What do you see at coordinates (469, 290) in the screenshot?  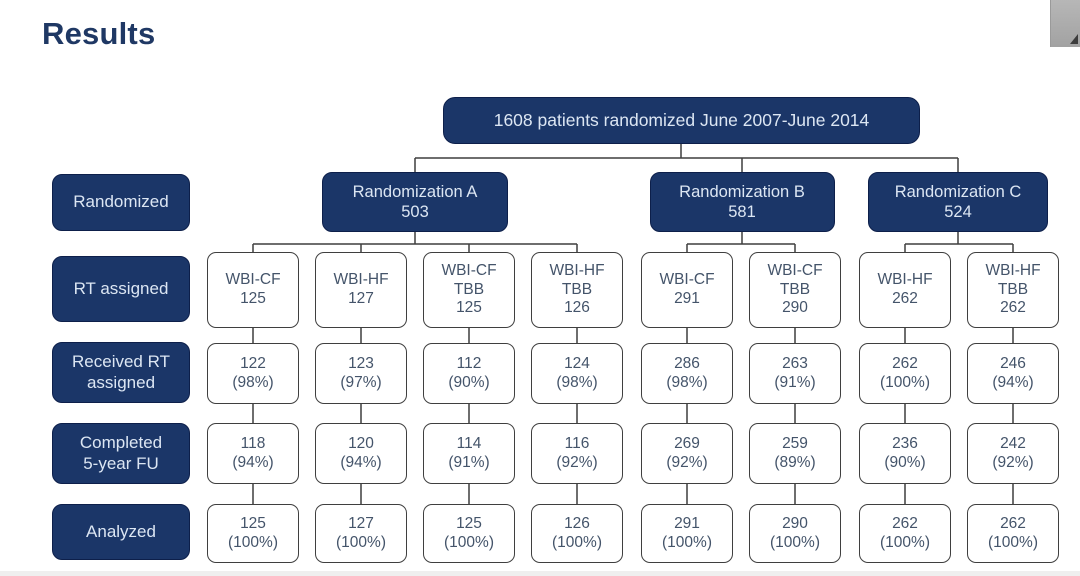 I see `arm2-assigned-box: WBI-CF TBB 125` at bounding box center [469, 290].